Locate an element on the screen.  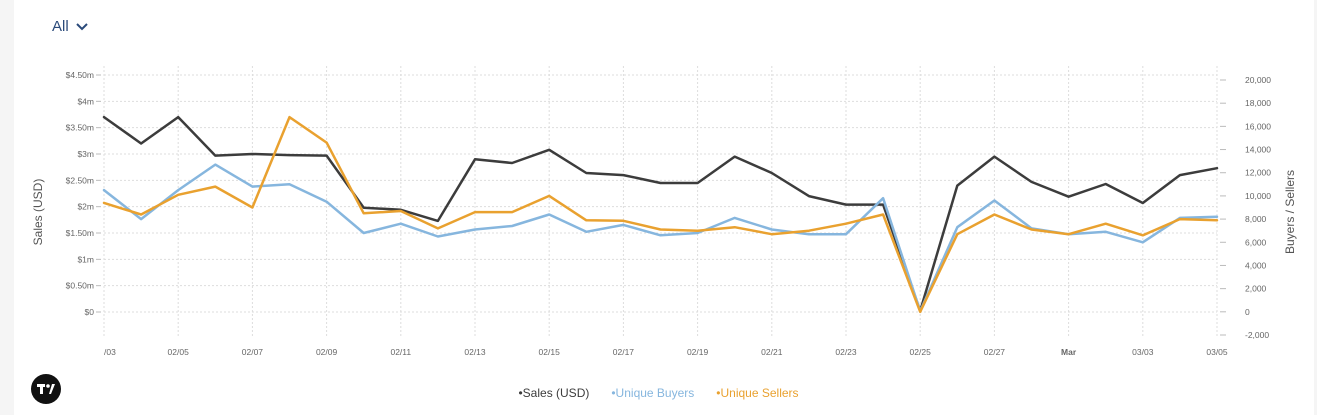
left-tick-label: $1m is located at coordinates (85, 259).